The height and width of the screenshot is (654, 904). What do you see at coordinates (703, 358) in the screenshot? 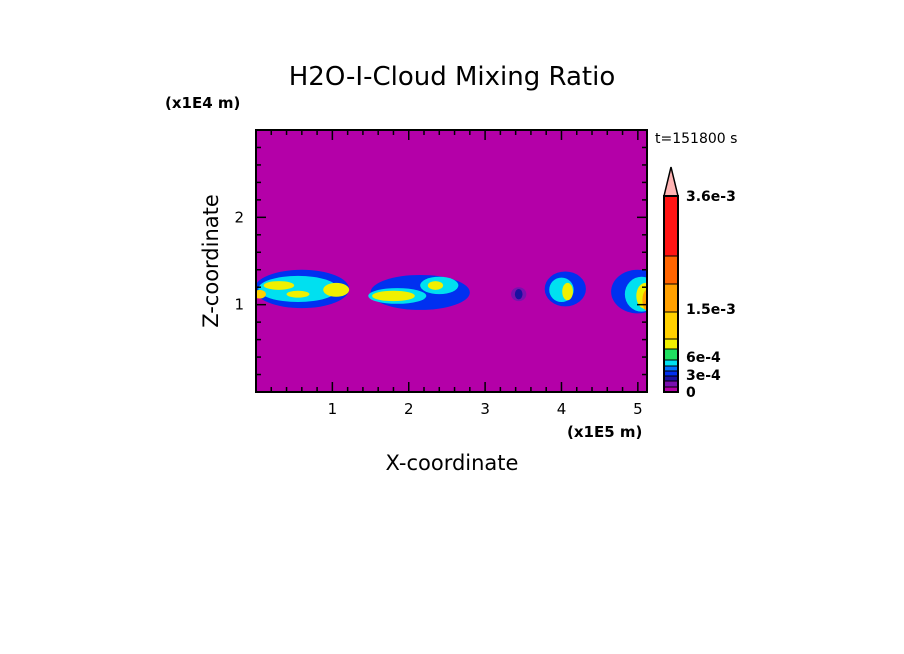
I see `colorbar-label: 6e-4` at bounding box center [703, 358].